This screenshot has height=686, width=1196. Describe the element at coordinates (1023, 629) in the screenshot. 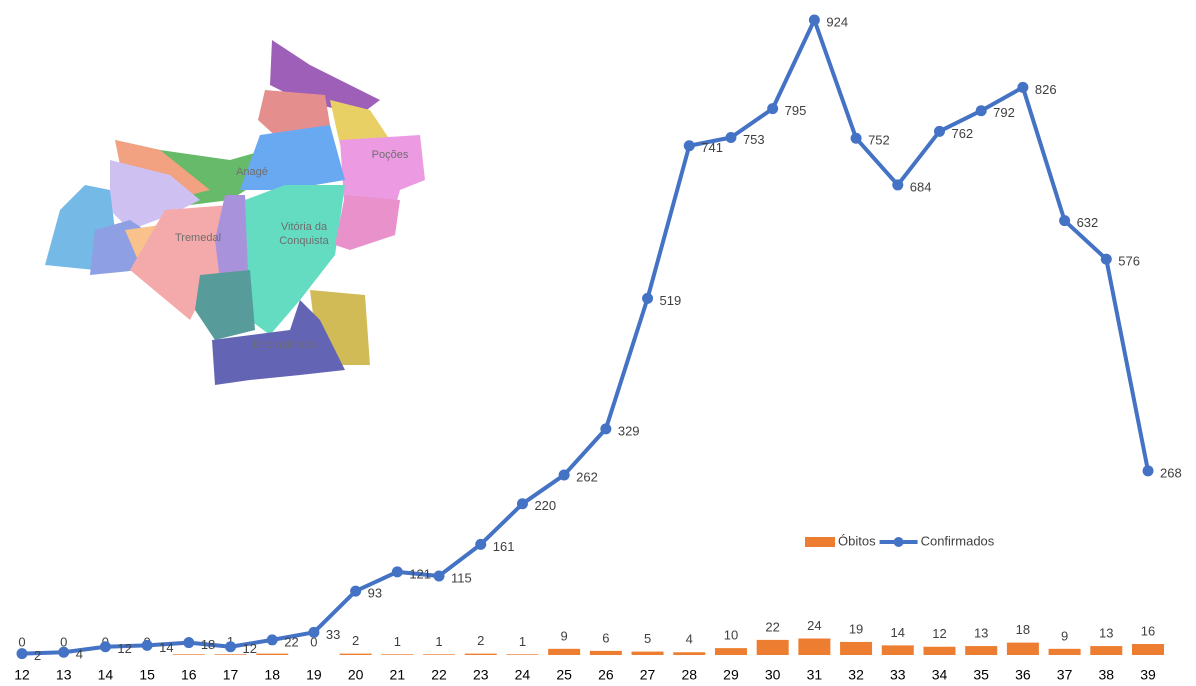

I see `bar-value-label: 18` at that location.